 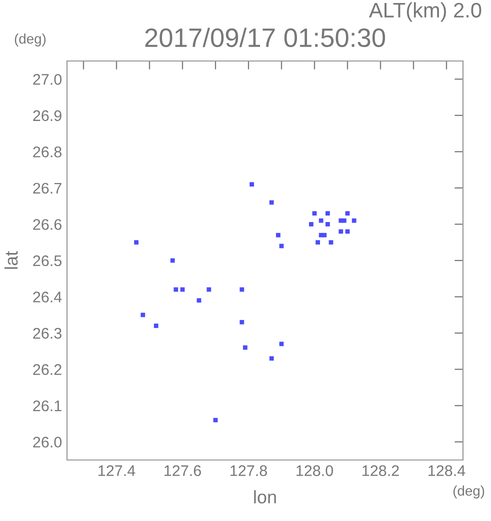 What do you see at coordinates (315, 470) in the screenshot?
I see `x-tick-label: 128.0` at bounding box center [315, 470].